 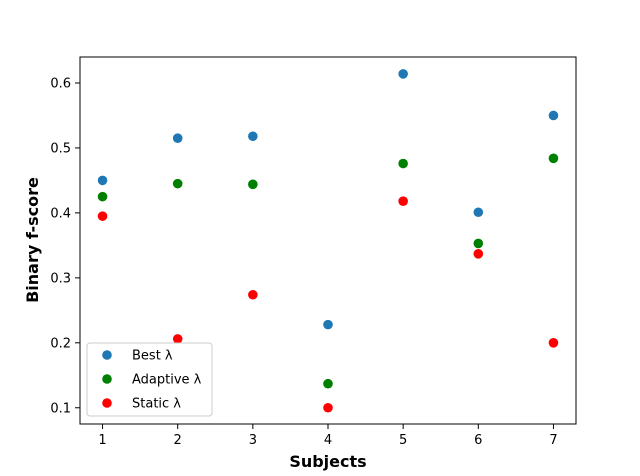 I want to click on x-axis-ticks: 1 2 3 4 5 6 7, so click(x=328, y=436).